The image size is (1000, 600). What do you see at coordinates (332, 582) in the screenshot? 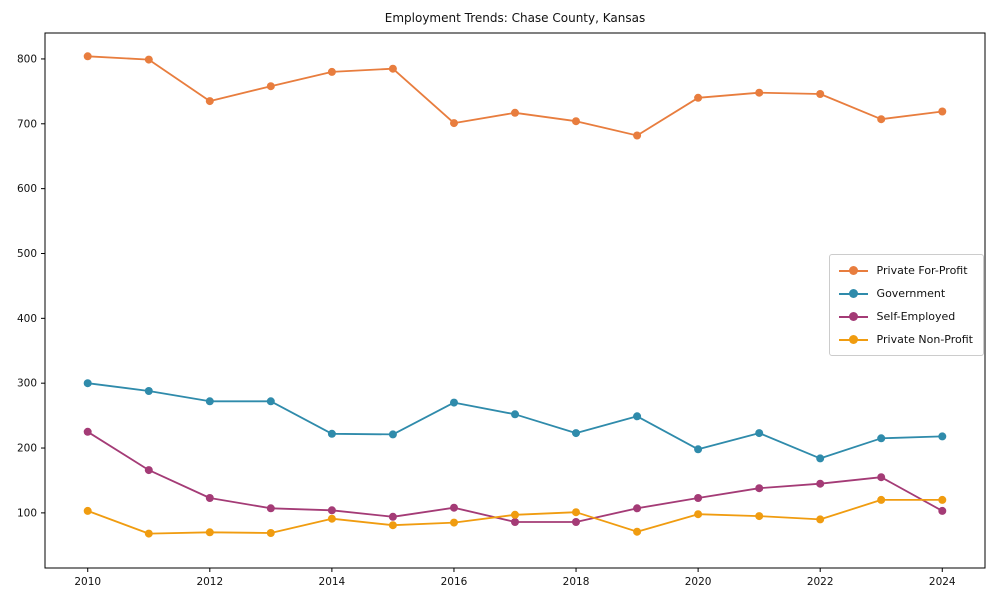
I see `x-tick-label: 2014` at bounding box center [332, 582].